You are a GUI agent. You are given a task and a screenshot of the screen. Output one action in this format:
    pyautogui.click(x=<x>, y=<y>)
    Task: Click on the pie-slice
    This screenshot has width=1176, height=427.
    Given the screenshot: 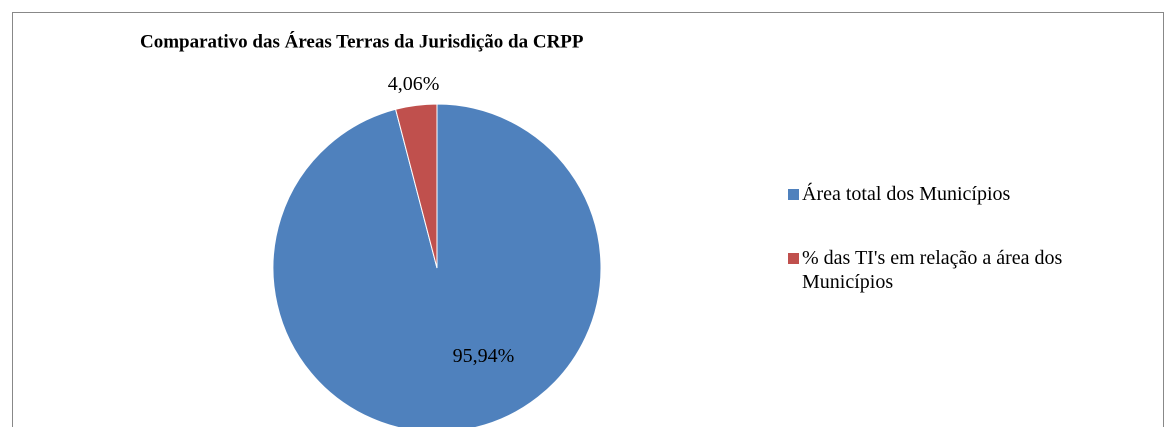 What is the action you would take?
    pyautogui.click(x=416, y=186)
    